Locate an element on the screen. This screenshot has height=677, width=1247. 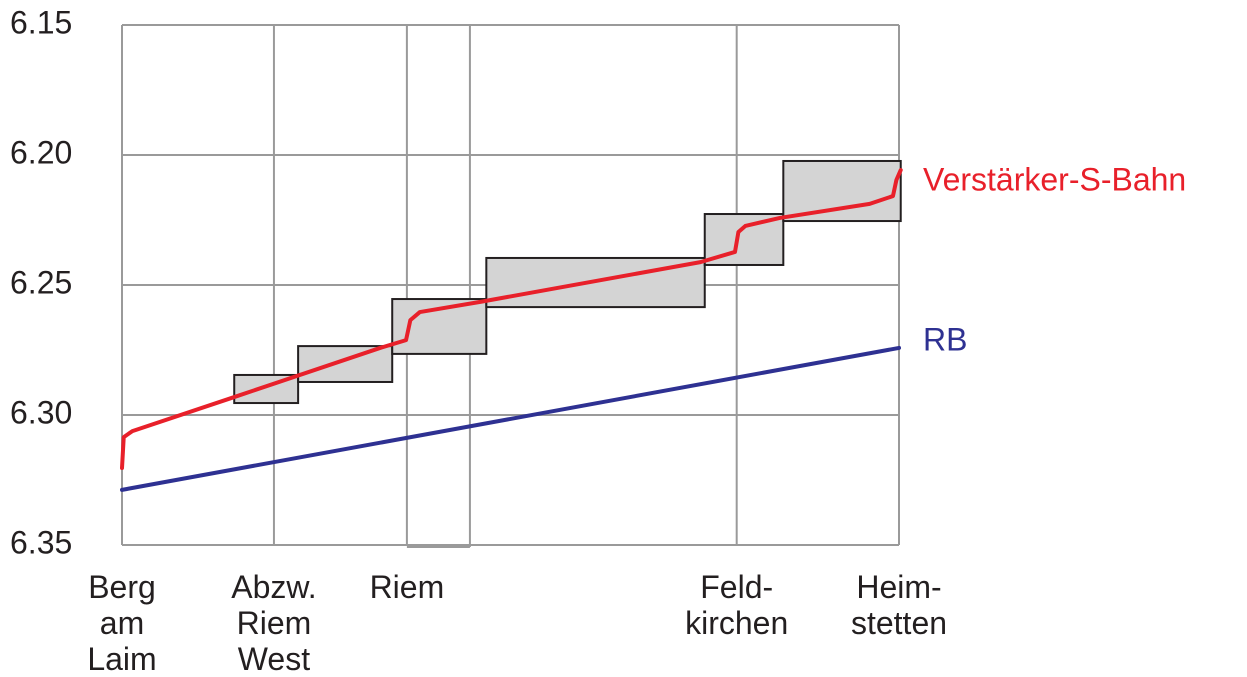
y-tick-label: 6.35 is located at coordinates (41, 542).